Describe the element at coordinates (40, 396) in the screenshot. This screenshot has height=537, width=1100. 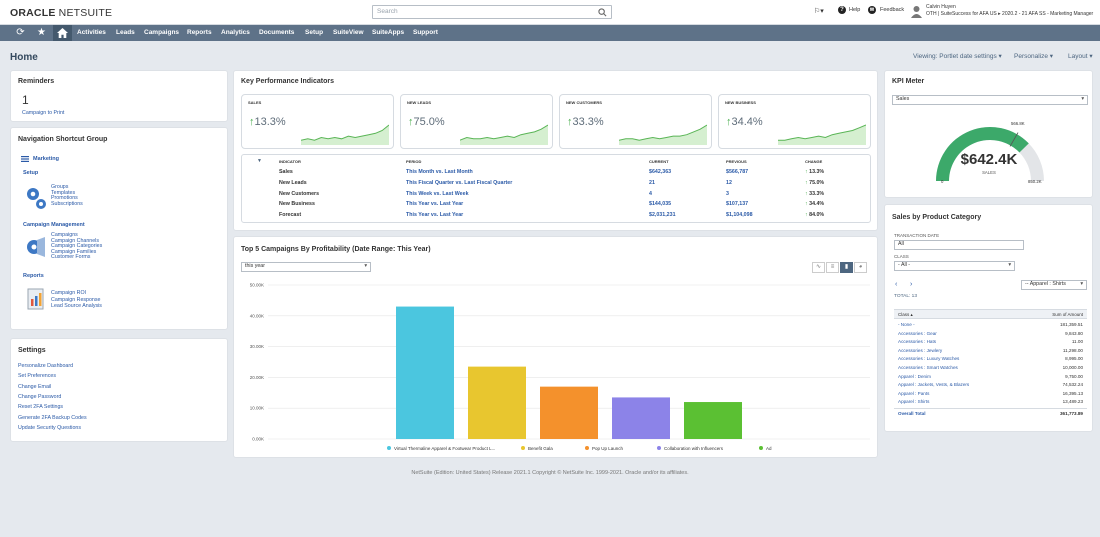
I see `shortcut-link: Change Password` at that location.